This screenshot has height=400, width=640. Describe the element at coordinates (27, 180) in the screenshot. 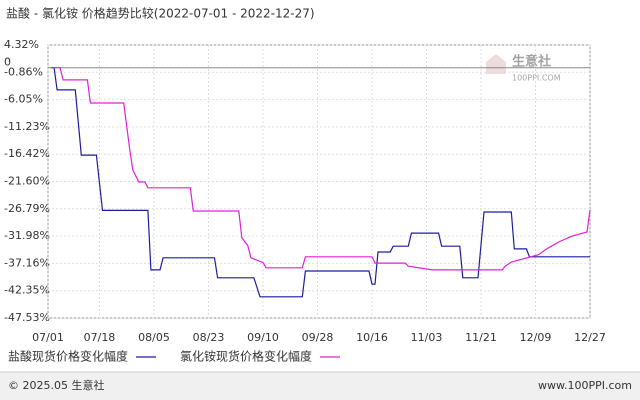

I see `y-tick-label: -21.60%` at that location.